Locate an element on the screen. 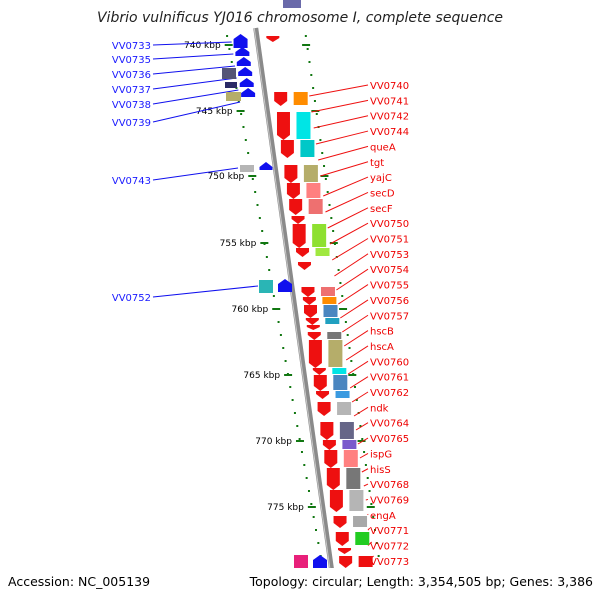 The image size is (600, 600). gene-label-right: hscB is located at coordinates (382, 332).